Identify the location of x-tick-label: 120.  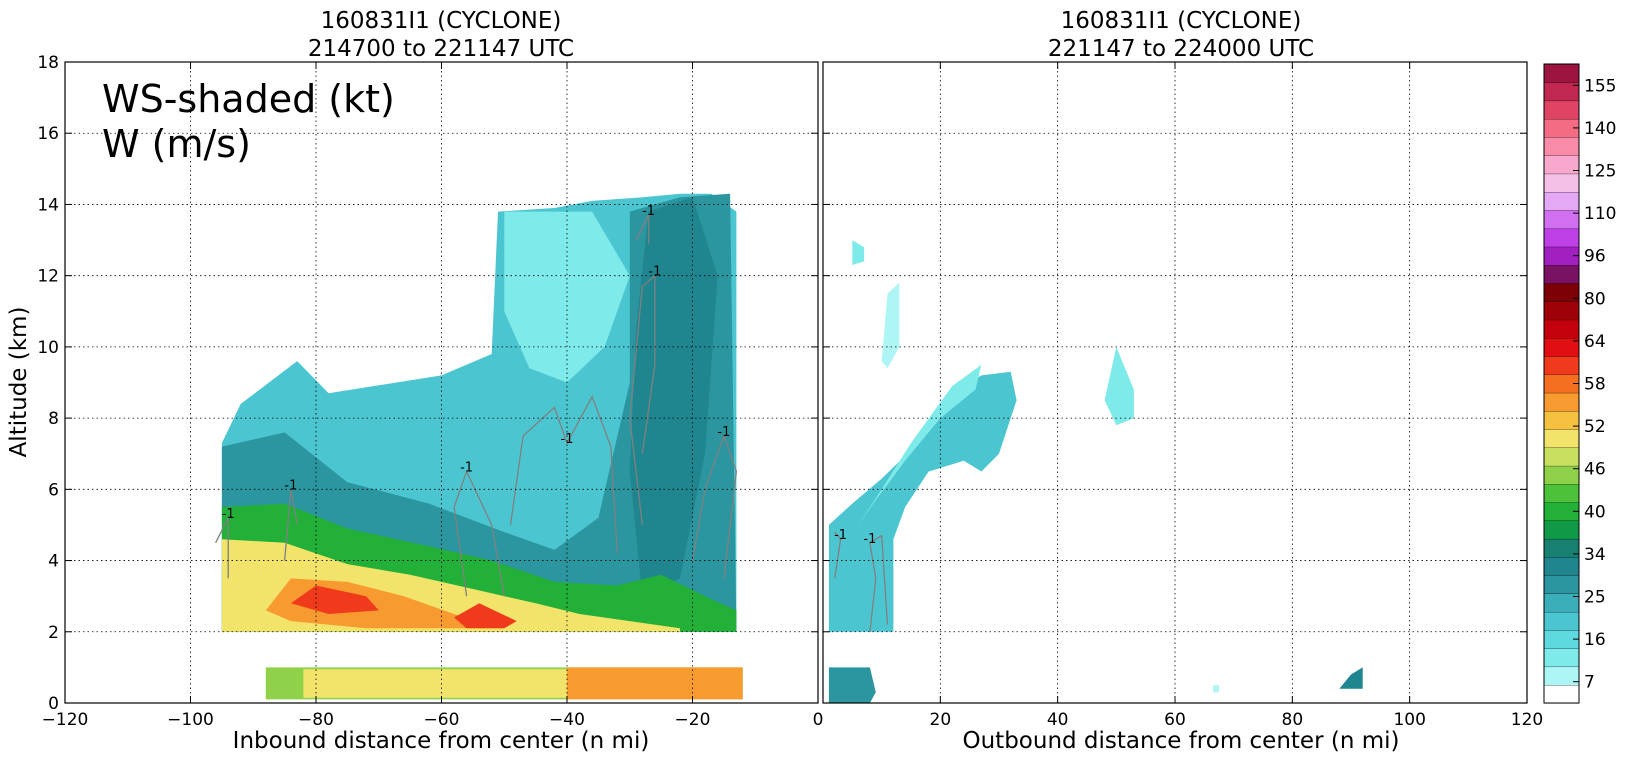
(1527, 720).